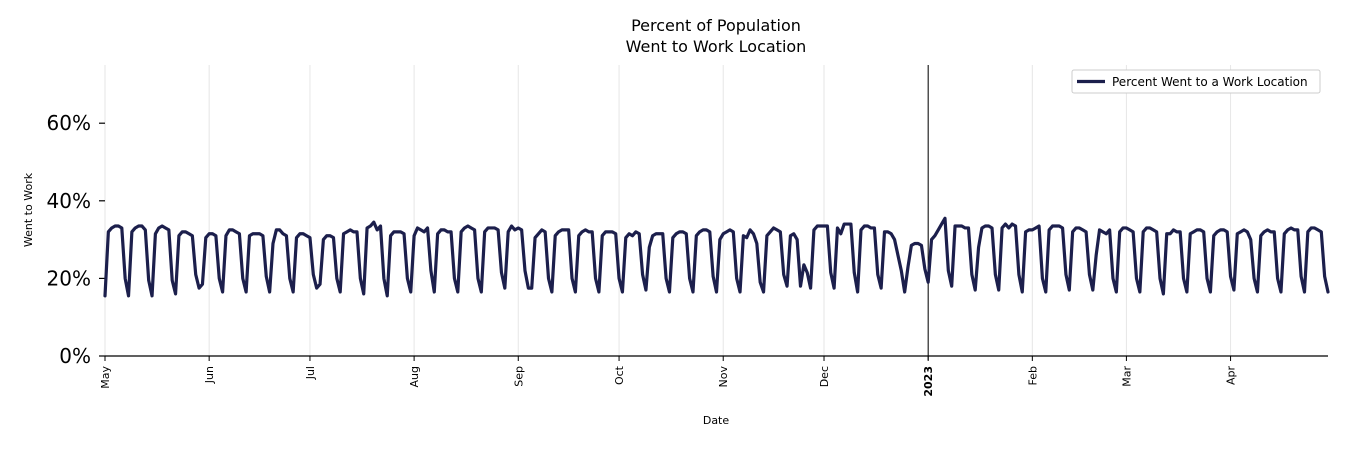 Image resolution: width=1350 pixels, height=450 pixels. What do you see at coordinates (723, 377) in the screenshot?
I see `x-tick-label: Nov` at bounding box center [723, 377].